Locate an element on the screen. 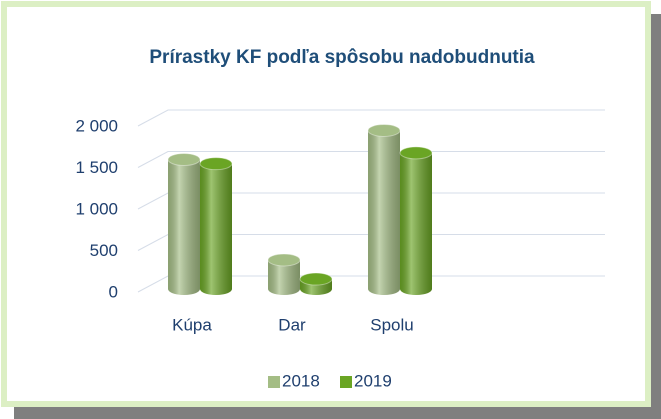  y-tick-label: 500 is located at coordinates (104, 250).